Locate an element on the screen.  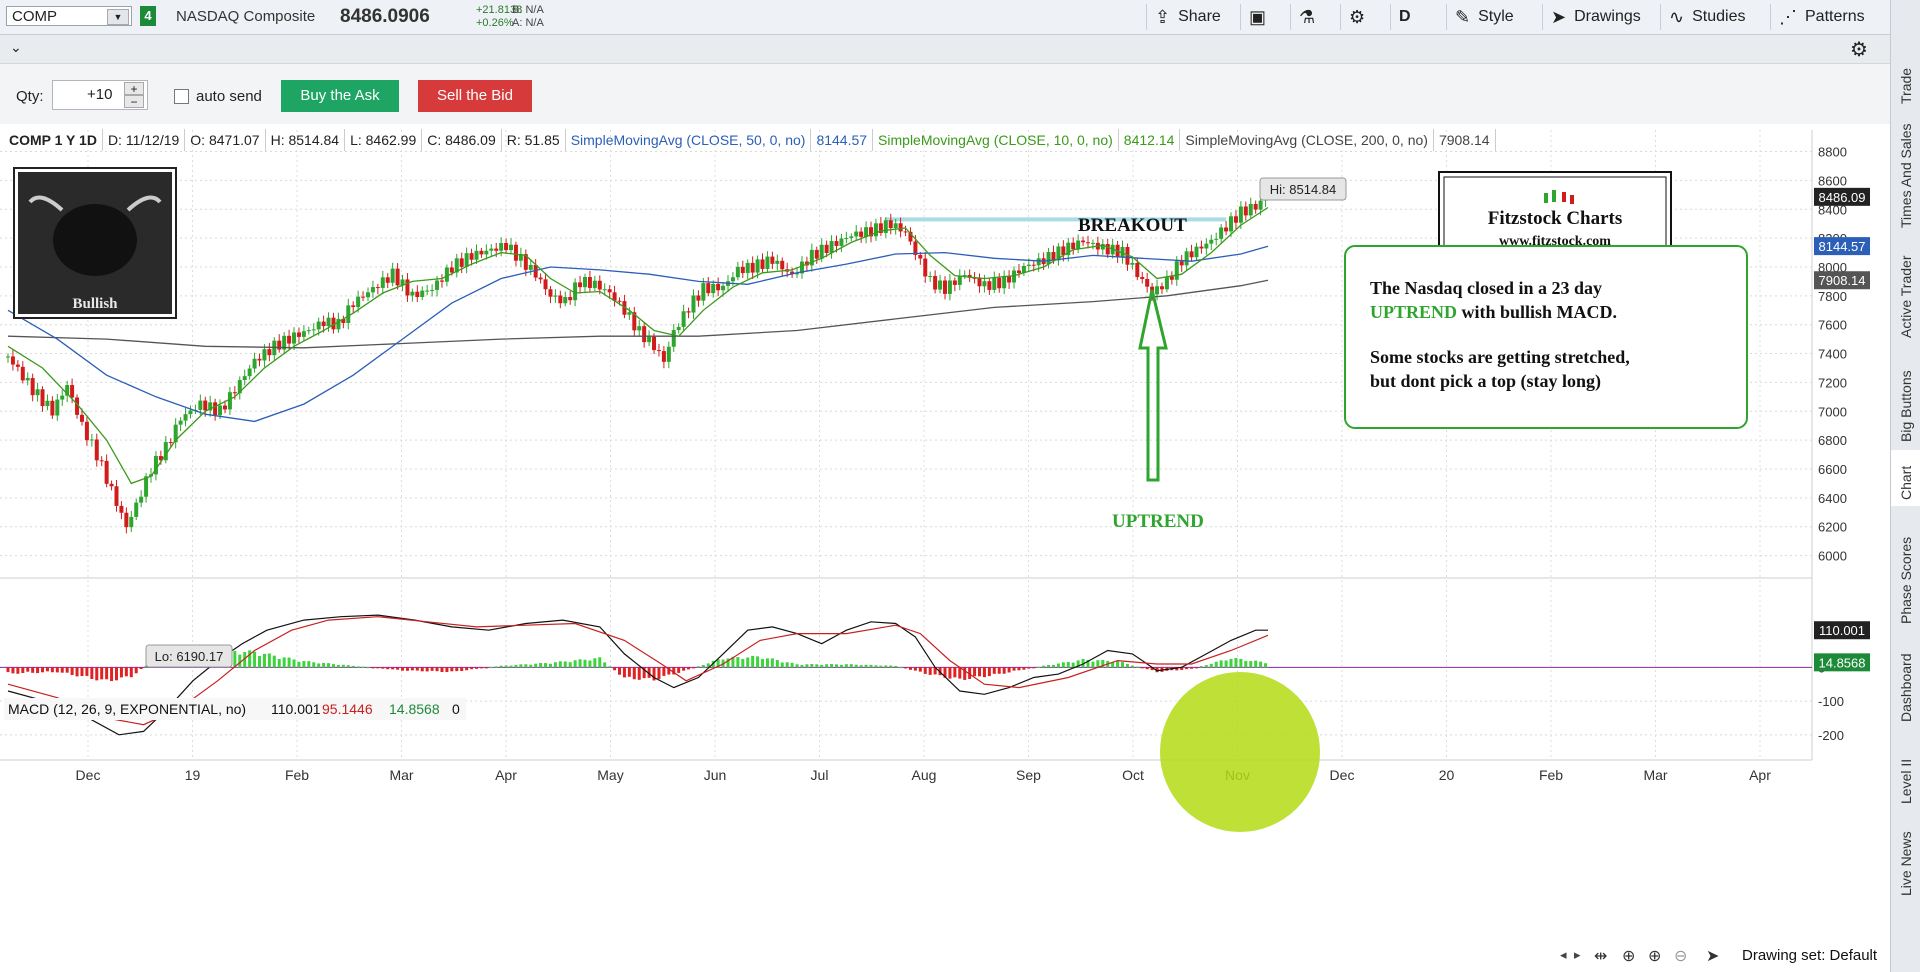
settings-button: ⚙ is located at coordinates (1363, 17).